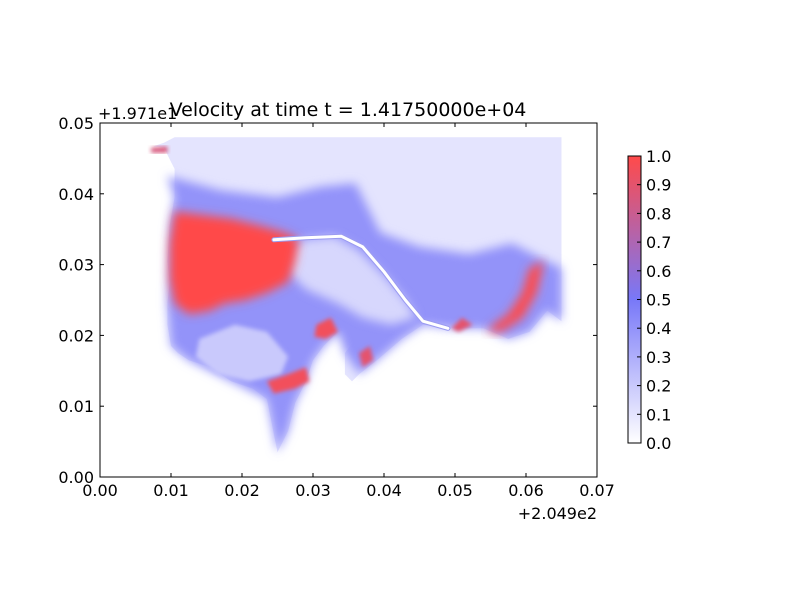 This screenshot has width=800, height=600. What do you see at coordinates (352, 280) in the screenshot?
I see `region-lagoon-interior` at bounding box center [352, 280].